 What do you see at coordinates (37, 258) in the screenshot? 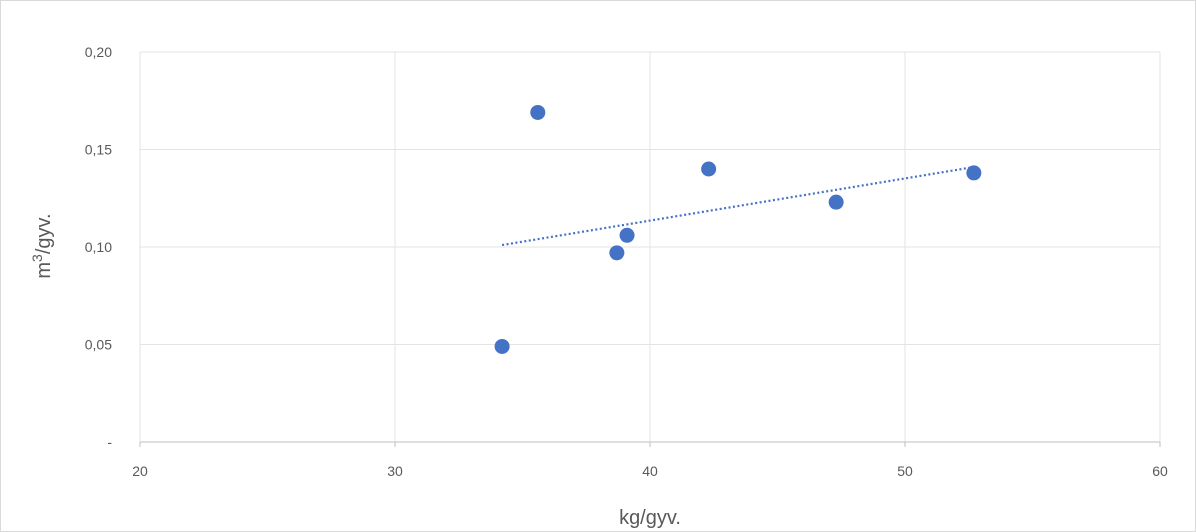
I see `y-axis-title-superscript: 3` at bounding box center [37, 258].